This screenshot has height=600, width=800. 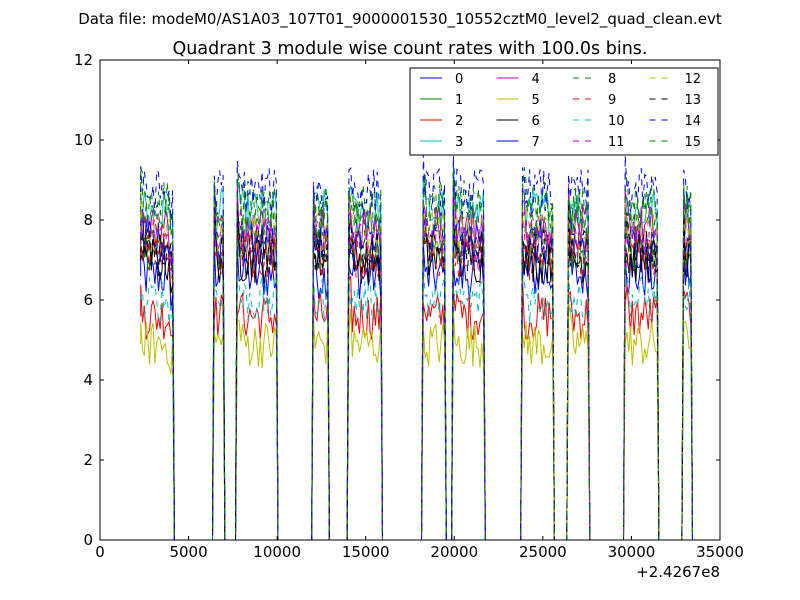 What do you see at coordinates (459, 142) in the screenshot?
I see `legend-label-3: 3` at bounding box center [459, 142].